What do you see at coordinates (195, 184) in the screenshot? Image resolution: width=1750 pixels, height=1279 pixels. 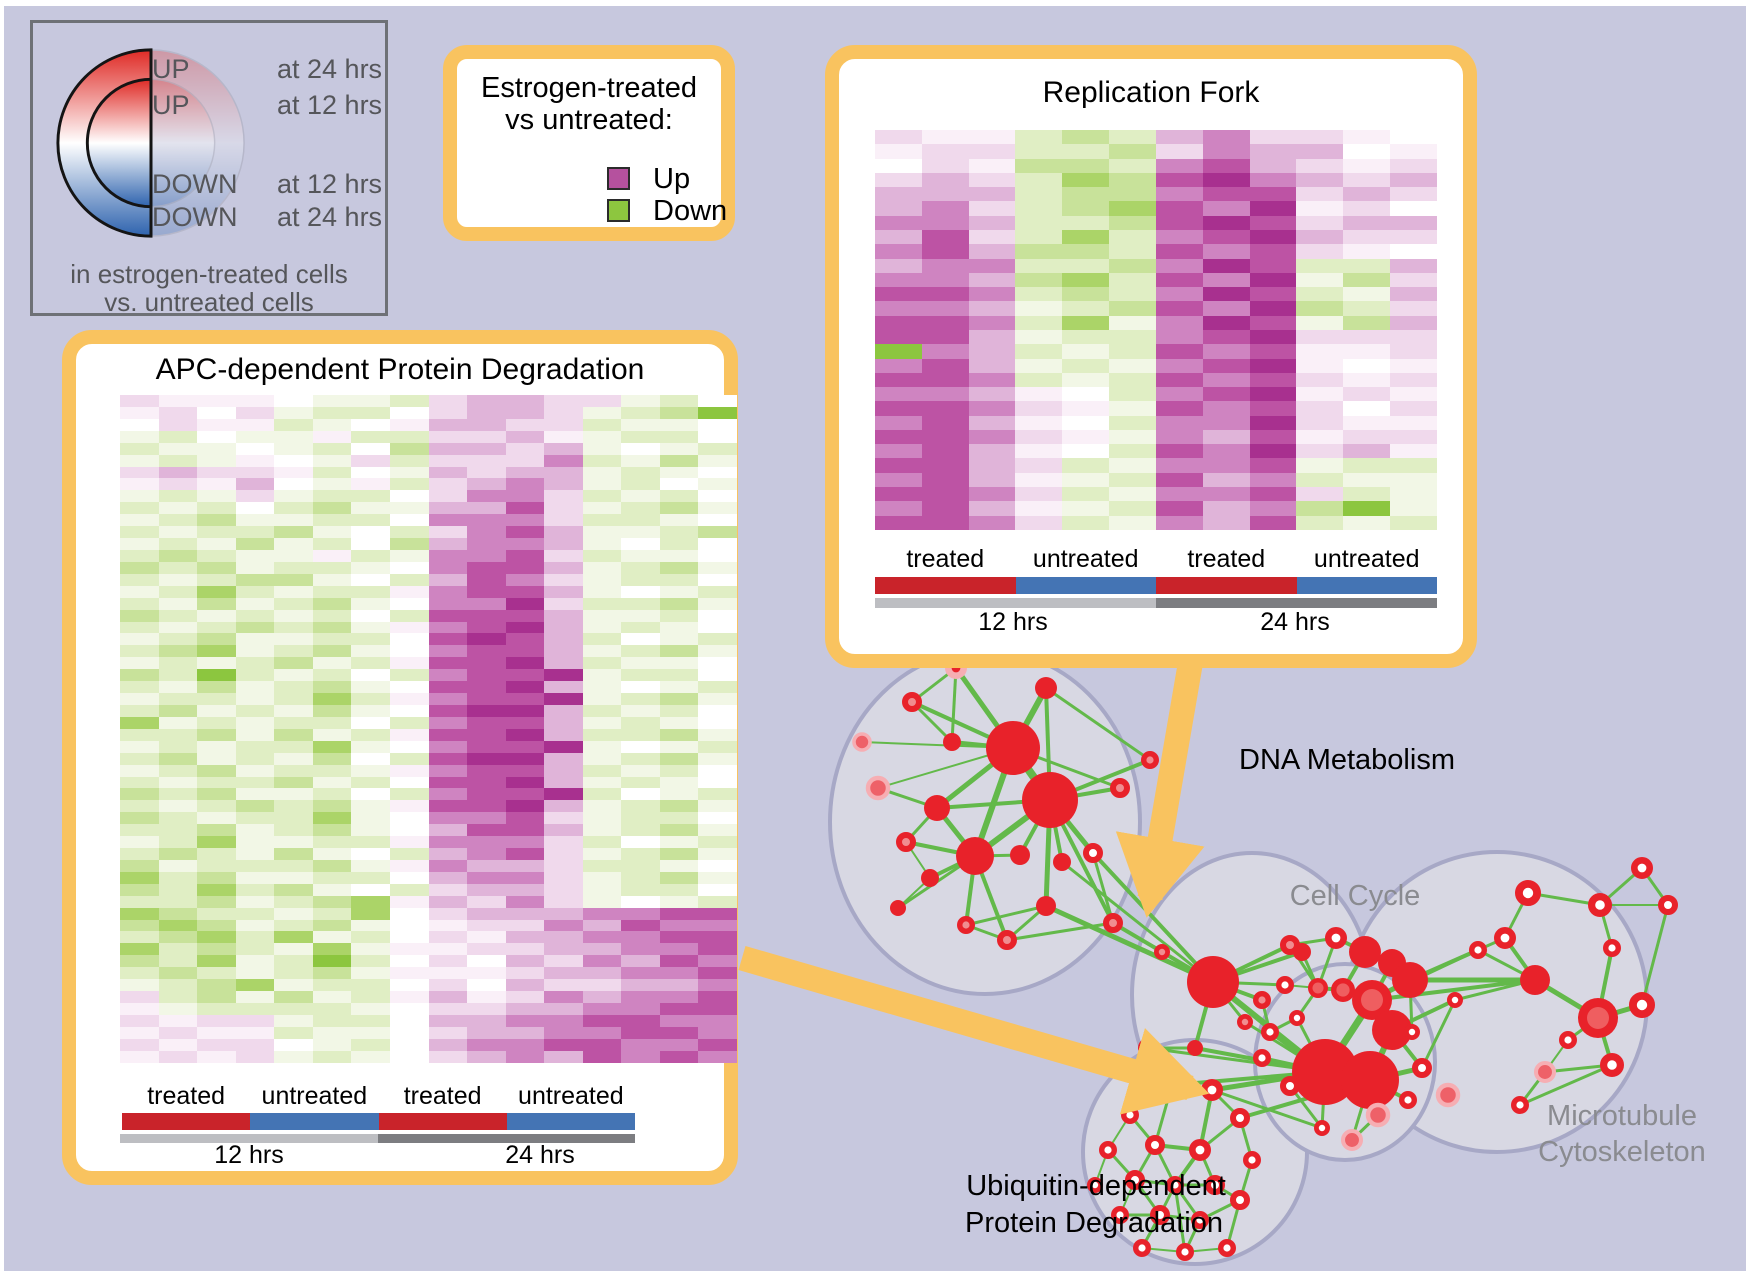 I see `legend-word-down-12: DOWN` at bounding box center [195, 184].